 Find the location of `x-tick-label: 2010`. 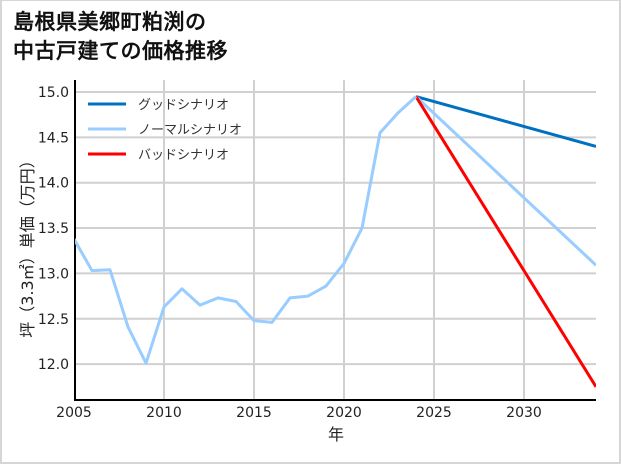

x-tick-label: 2010 is located at coordinates (164, 413).